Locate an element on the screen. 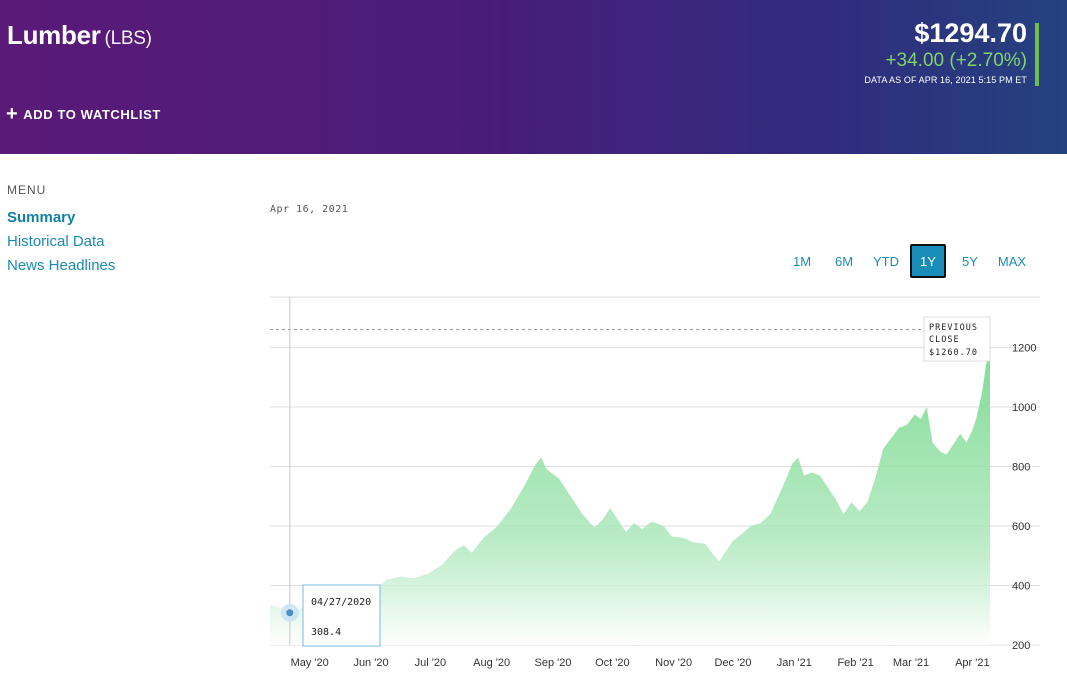  y-tick-label: 400 is located at coordinates (1021, 587).